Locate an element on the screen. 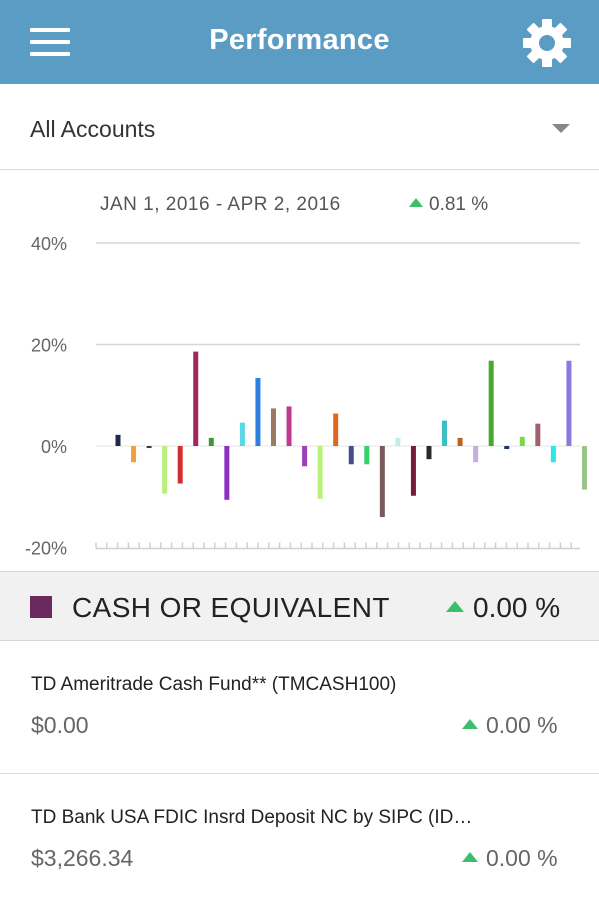 This screenshot has height=900, width=599. app-bar: Performance is located at coordinates (299, 42).